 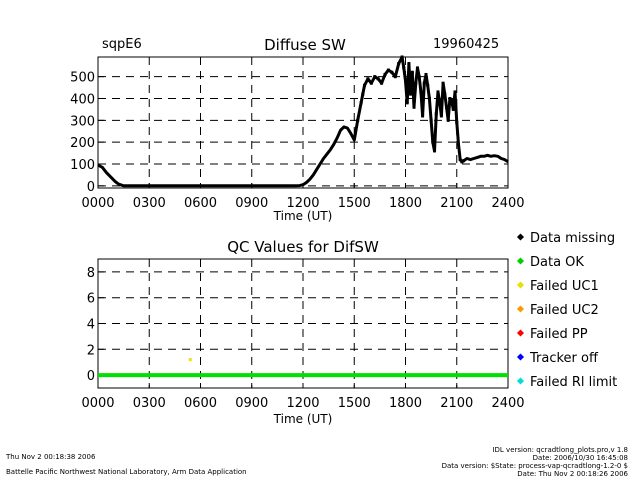 I want to click on x-axis: 0000 0300 0600 0900 1200 1500 1800 2100 2400, so click(x=303, y=397).